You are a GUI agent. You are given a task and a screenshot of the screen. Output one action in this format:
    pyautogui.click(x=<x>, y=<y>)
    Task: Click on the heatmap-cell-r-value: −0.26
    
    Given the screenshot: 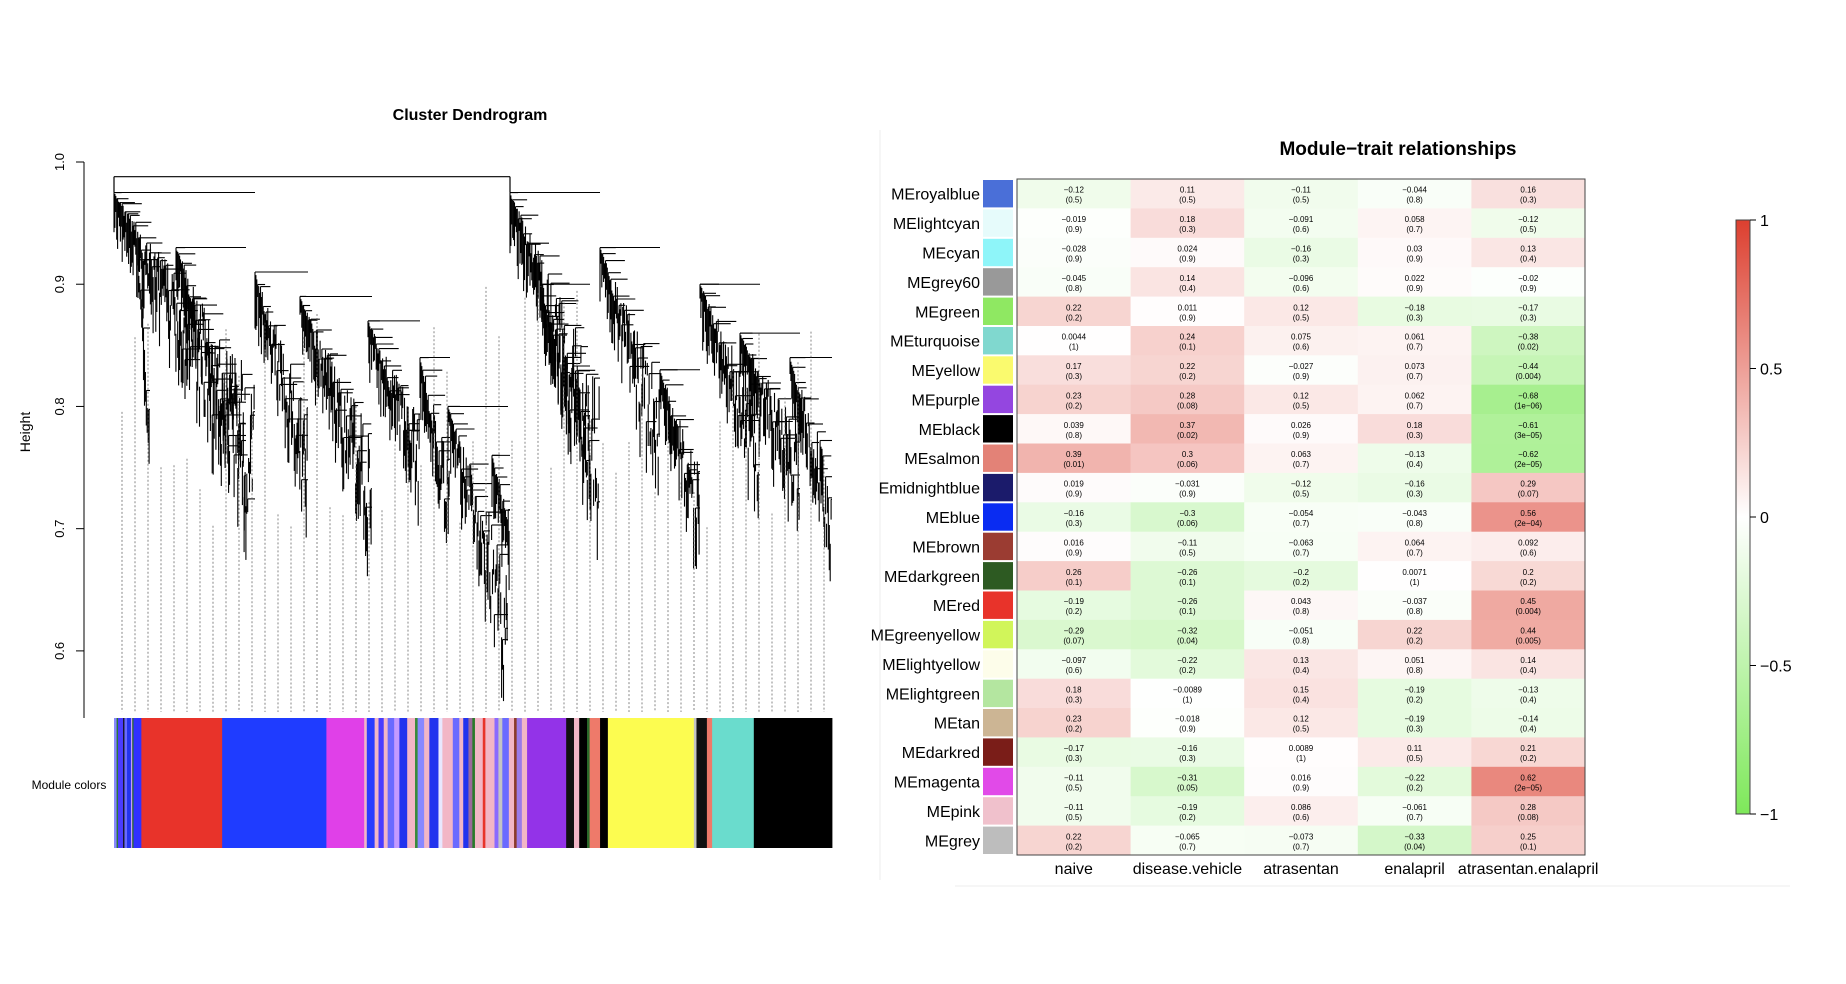 What is the action you would take?
    pyautogui.click(x=1187, y=601)
    